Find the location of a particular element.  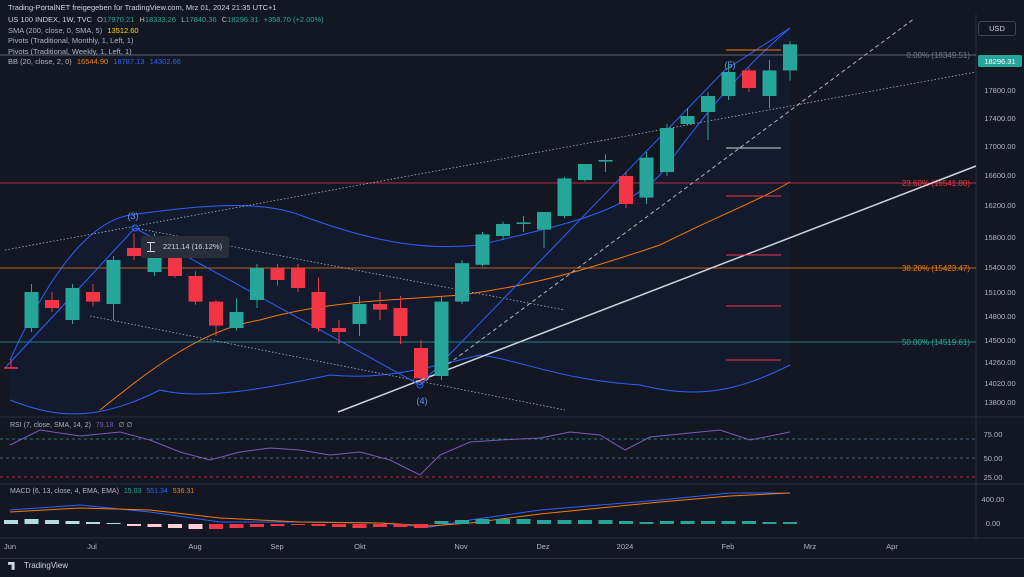

time-axis-label: Jul is located at coordinates (92, 546).